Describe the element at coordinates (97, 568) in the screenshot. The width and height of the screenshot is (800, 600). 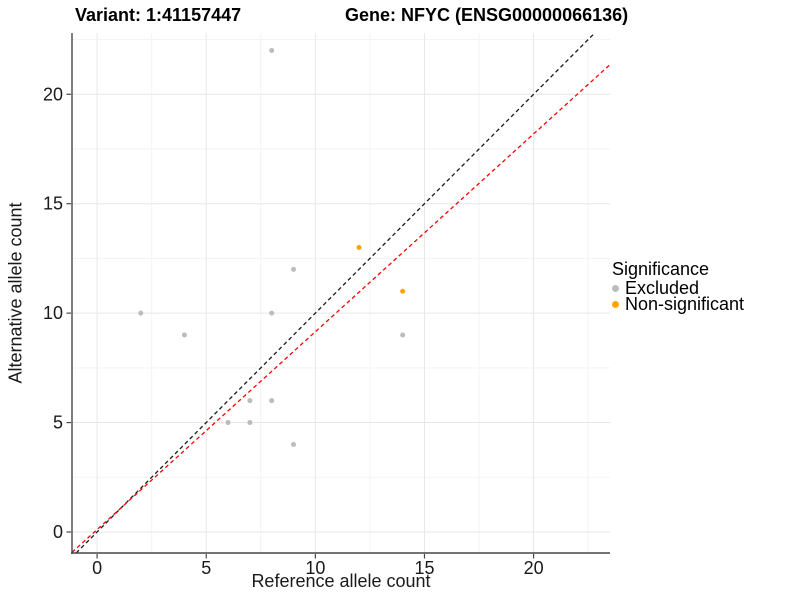
I see `x-tick-label: 0` at that location.